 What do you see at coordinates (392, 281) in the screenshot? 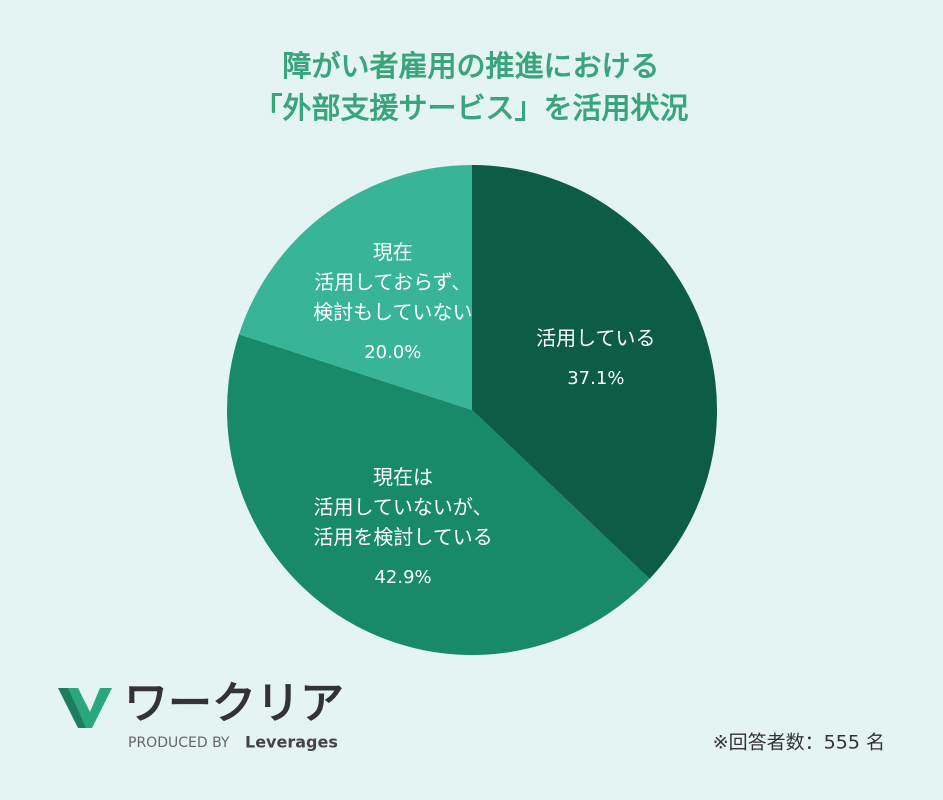
I see `slice-label: 現在活用しておらず、検討もしていない` at bounding box center [392, 281].